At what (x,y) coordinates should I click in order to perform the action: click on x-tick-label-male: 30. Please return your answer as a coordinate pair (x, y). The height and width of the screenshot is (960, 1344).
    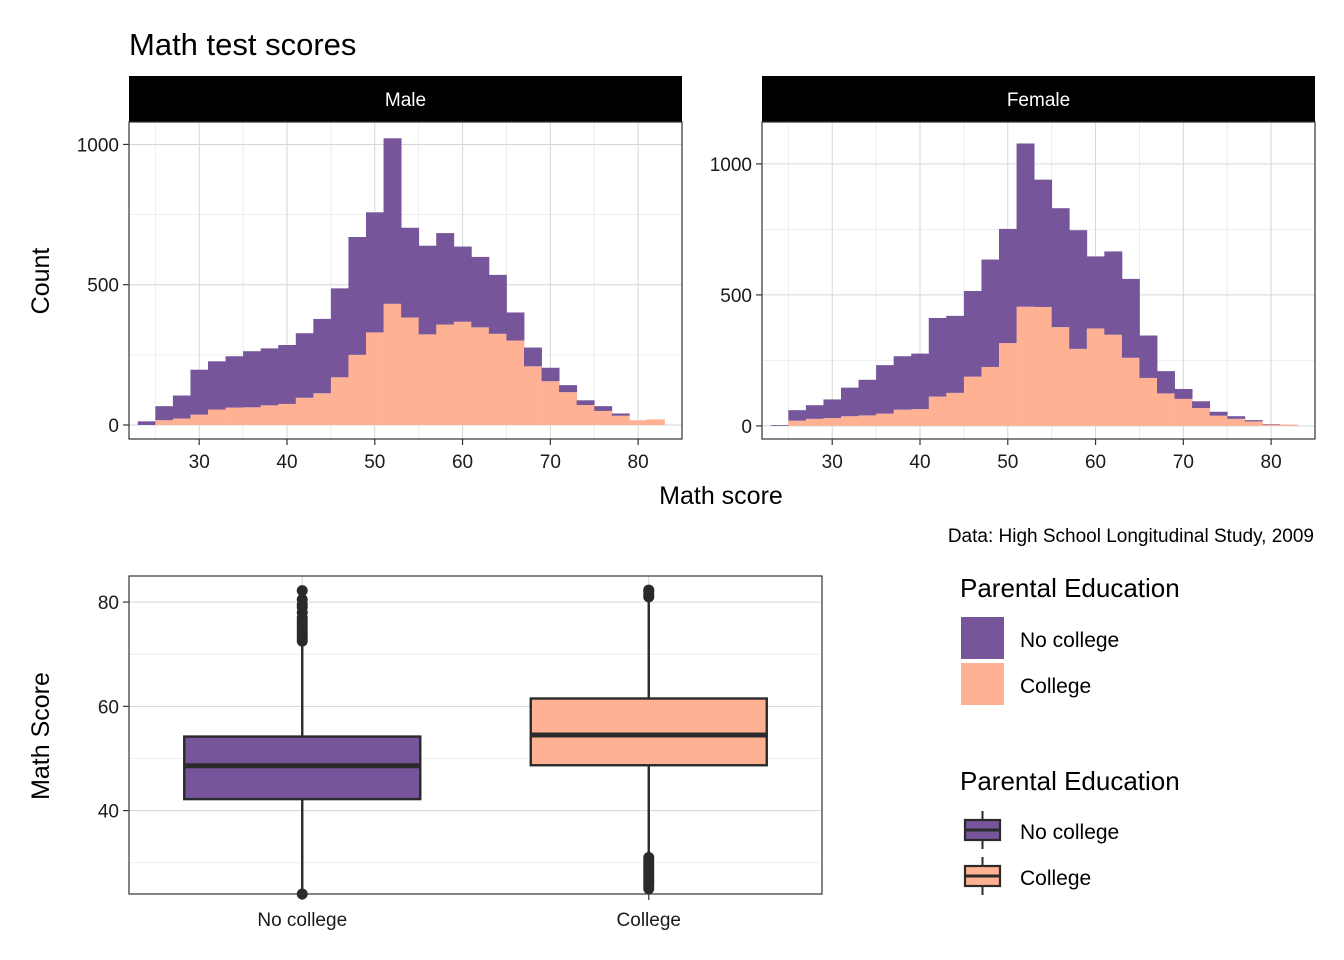
    Looking at the image, I should click on (199, 462).